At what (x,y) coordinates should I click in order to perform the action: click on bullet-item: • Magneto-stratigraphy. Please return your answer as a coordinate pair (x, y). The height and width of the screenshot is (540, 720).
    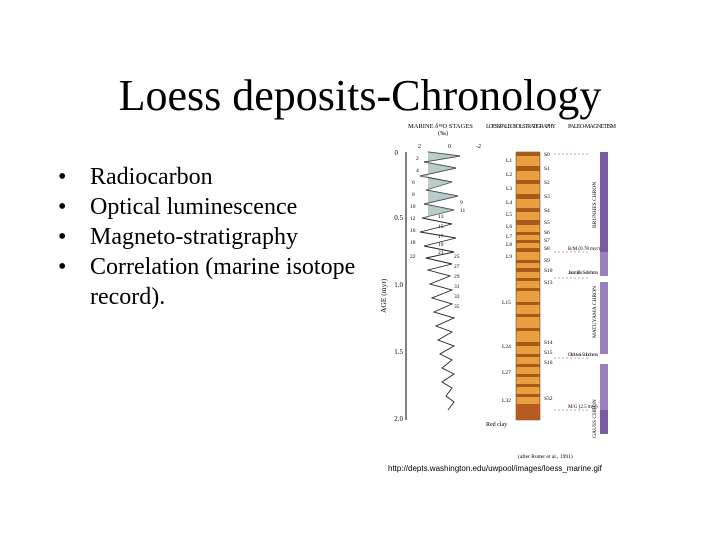
    Looking at the image, I should click on (208, 237).